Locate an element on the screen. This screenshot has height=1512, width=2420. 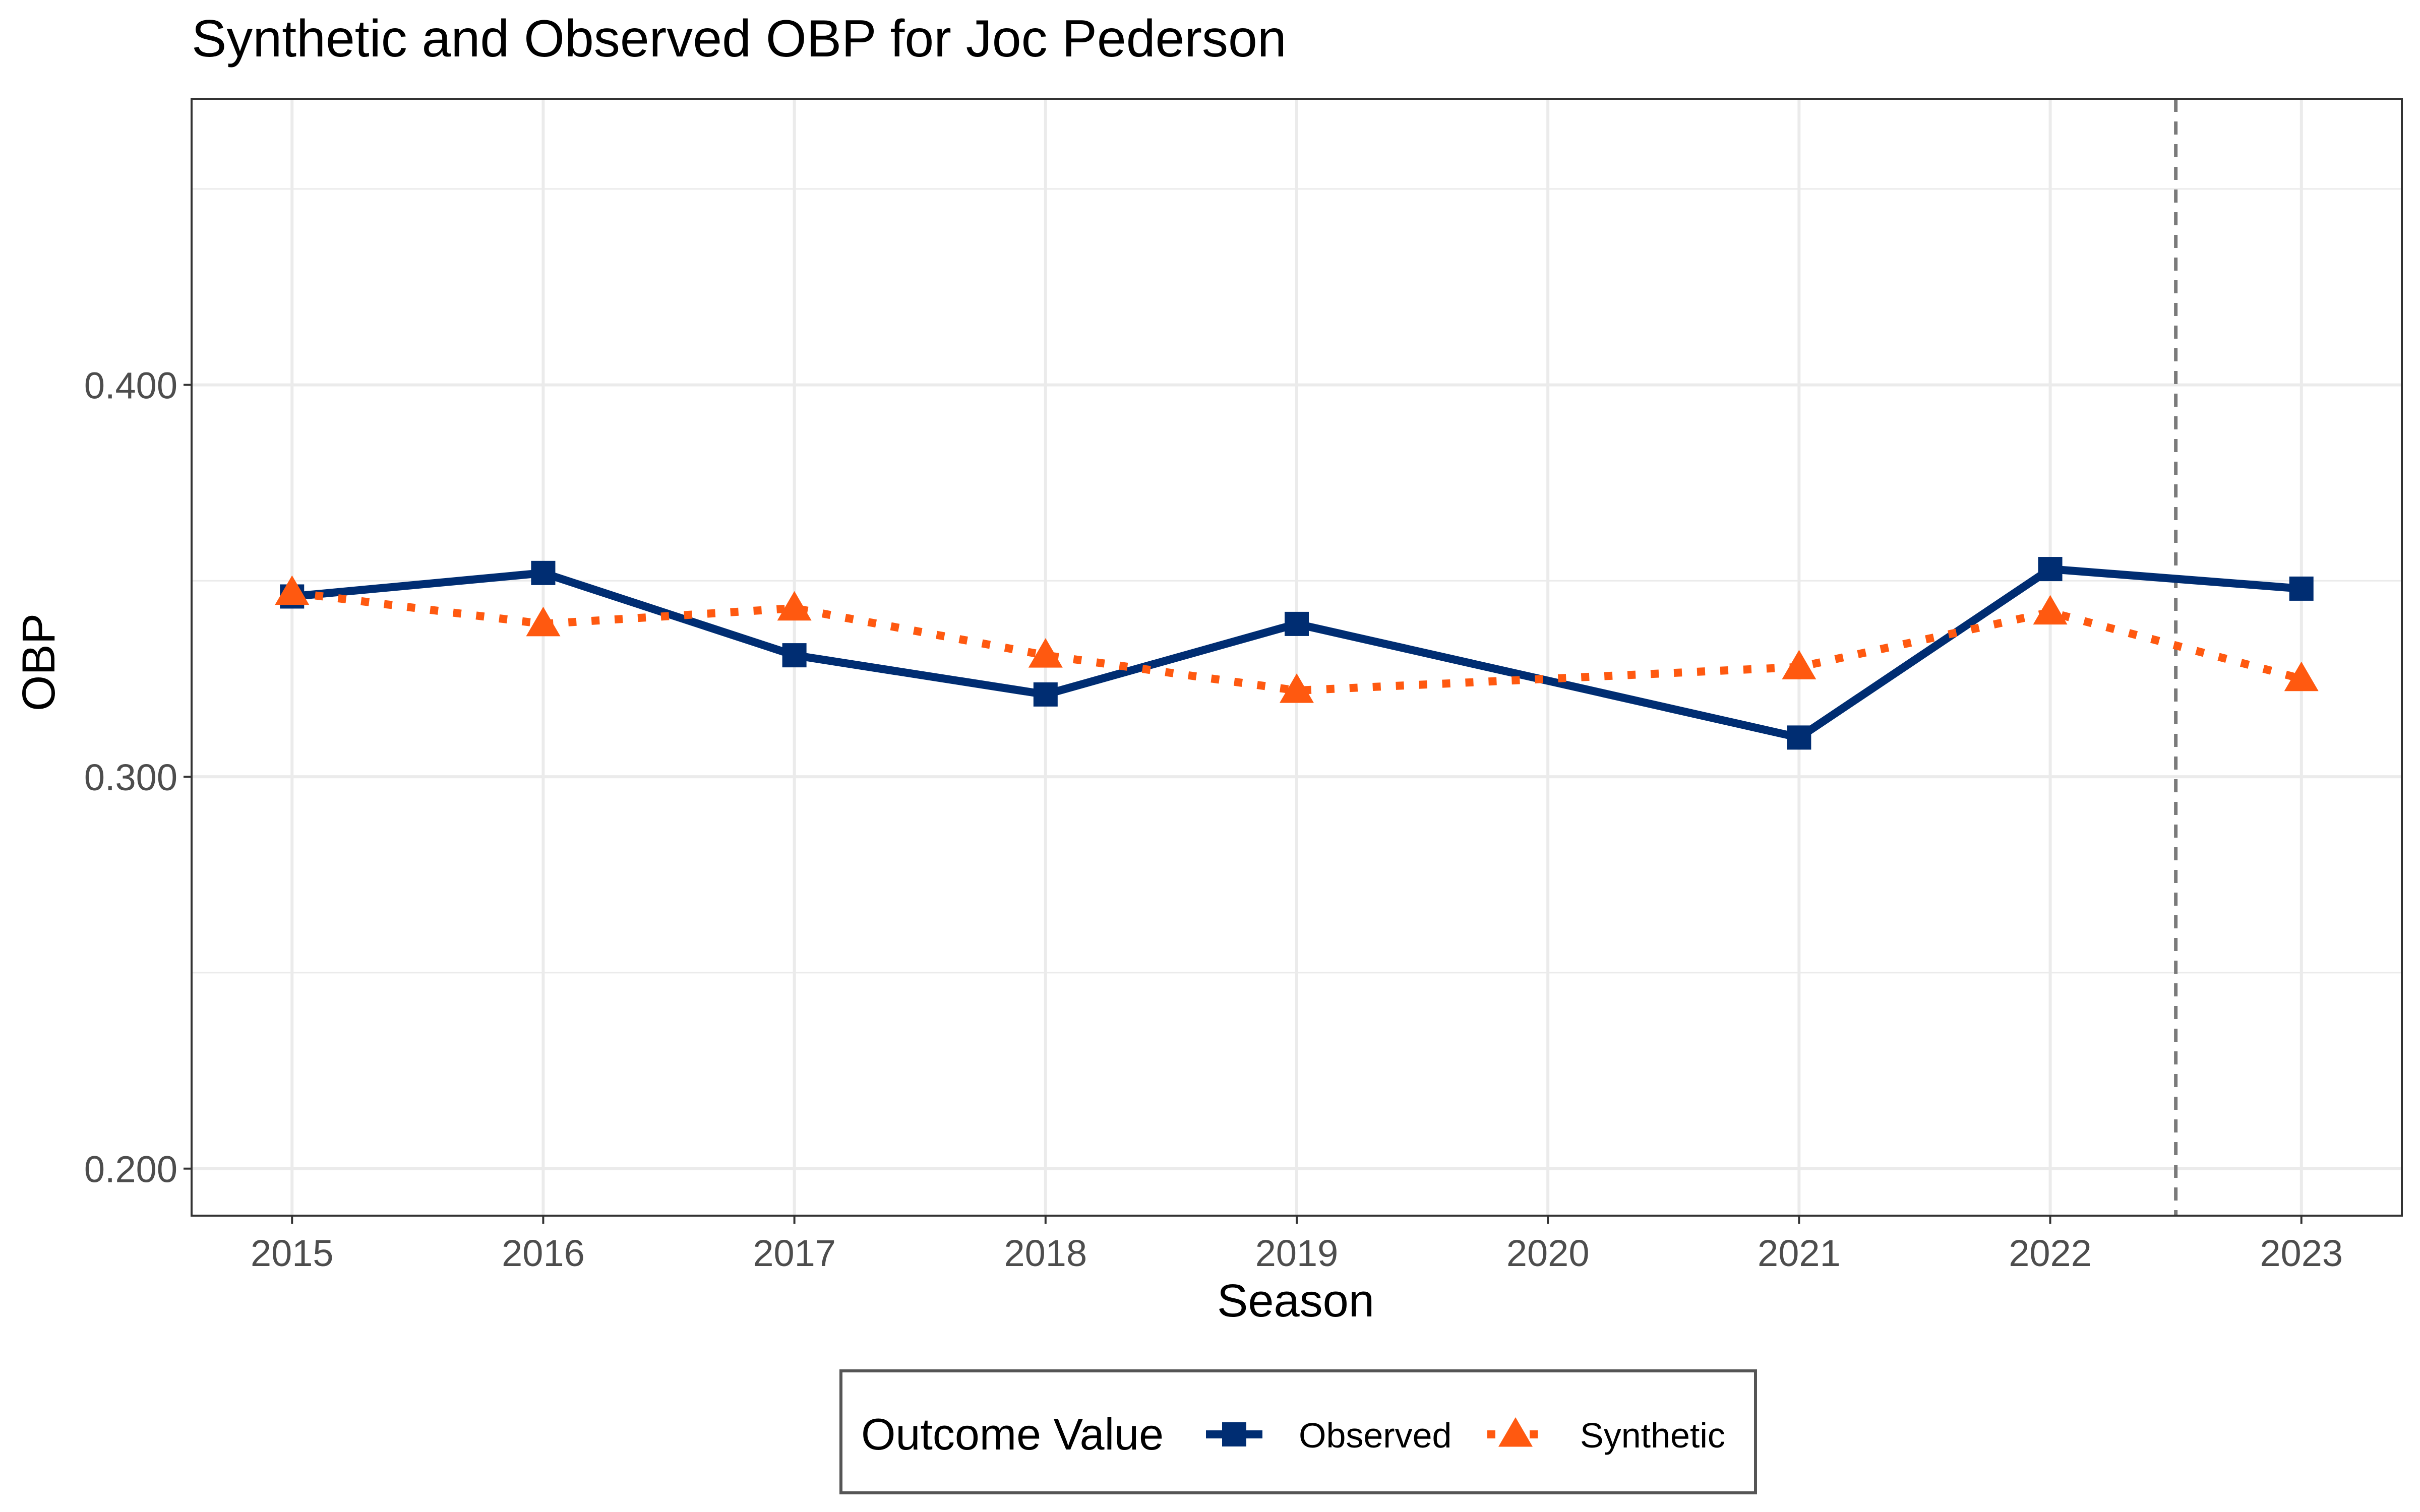
series-line-observed is located at coordinates (1296, 653).